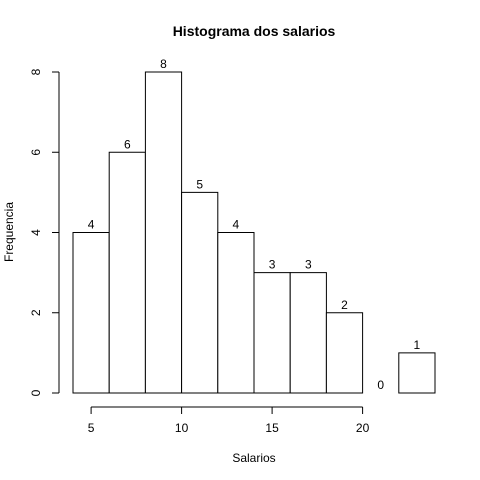 Image resolution: width=480 pixels, height=480 pixels. What do you see at coordinates (380, 385) in the screenshot?
I see `bar-count-label: 0` at bounding box center [380, 385].